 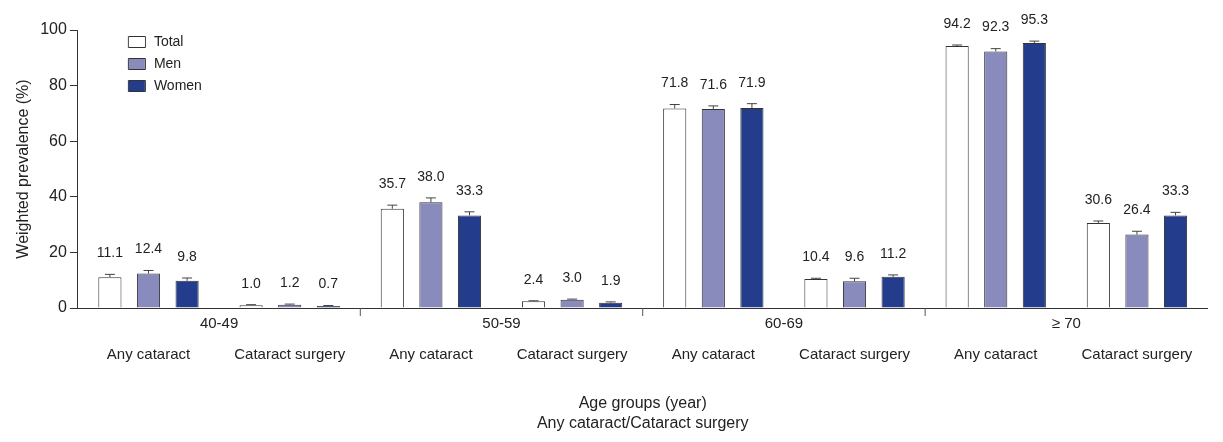 I want to click on legend-label: Total, so click(x=168, y=40).